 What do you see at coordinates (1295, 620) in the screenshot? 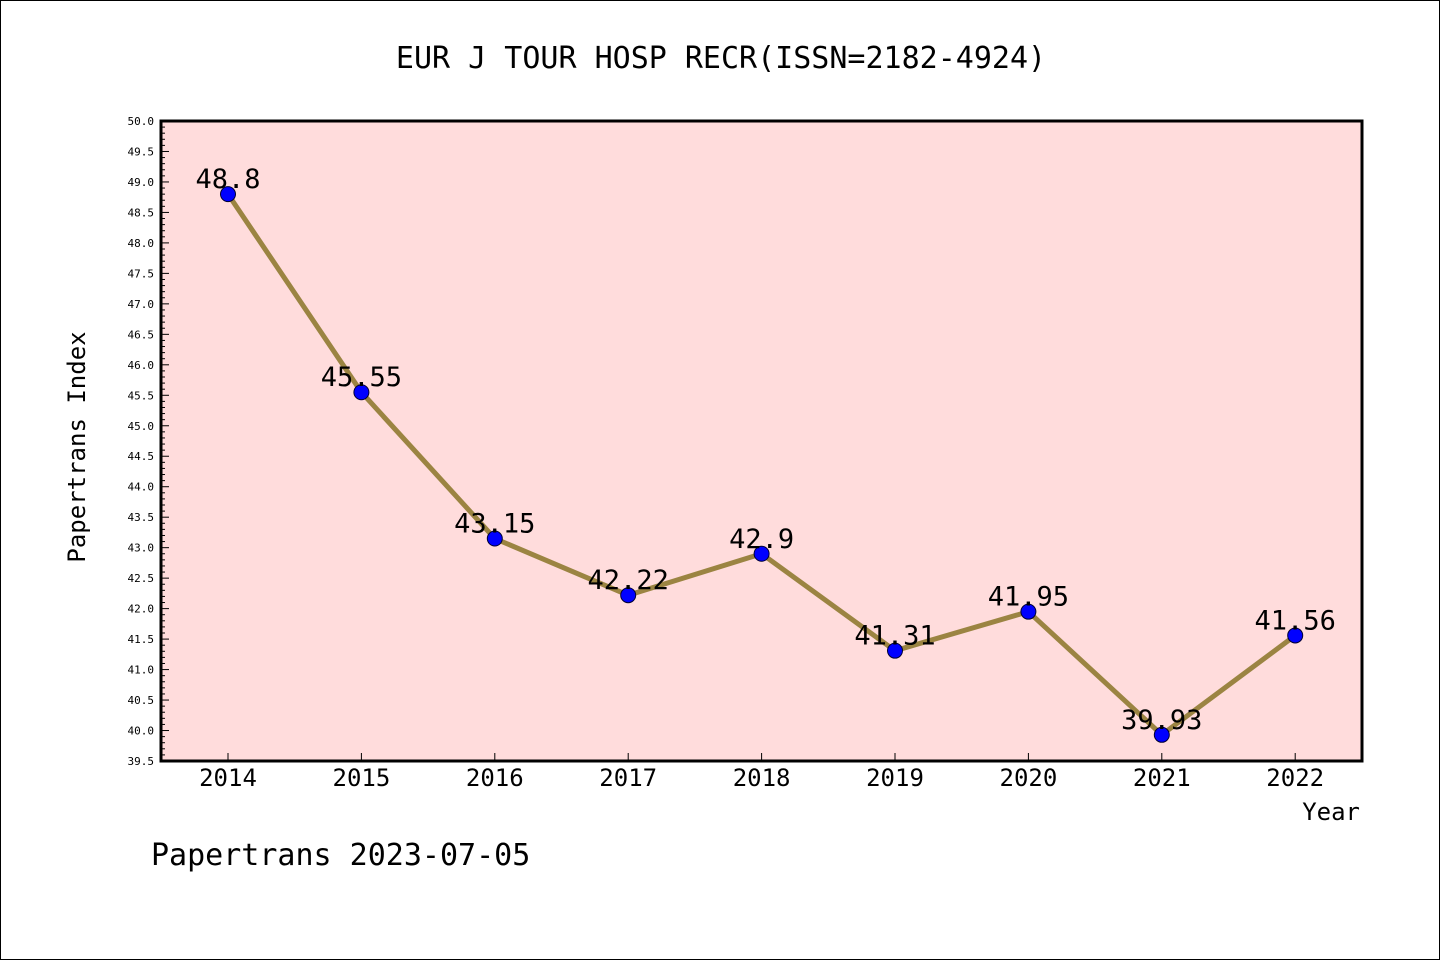
I see `data-label: 41.56` at bounding box center [1295, 620].